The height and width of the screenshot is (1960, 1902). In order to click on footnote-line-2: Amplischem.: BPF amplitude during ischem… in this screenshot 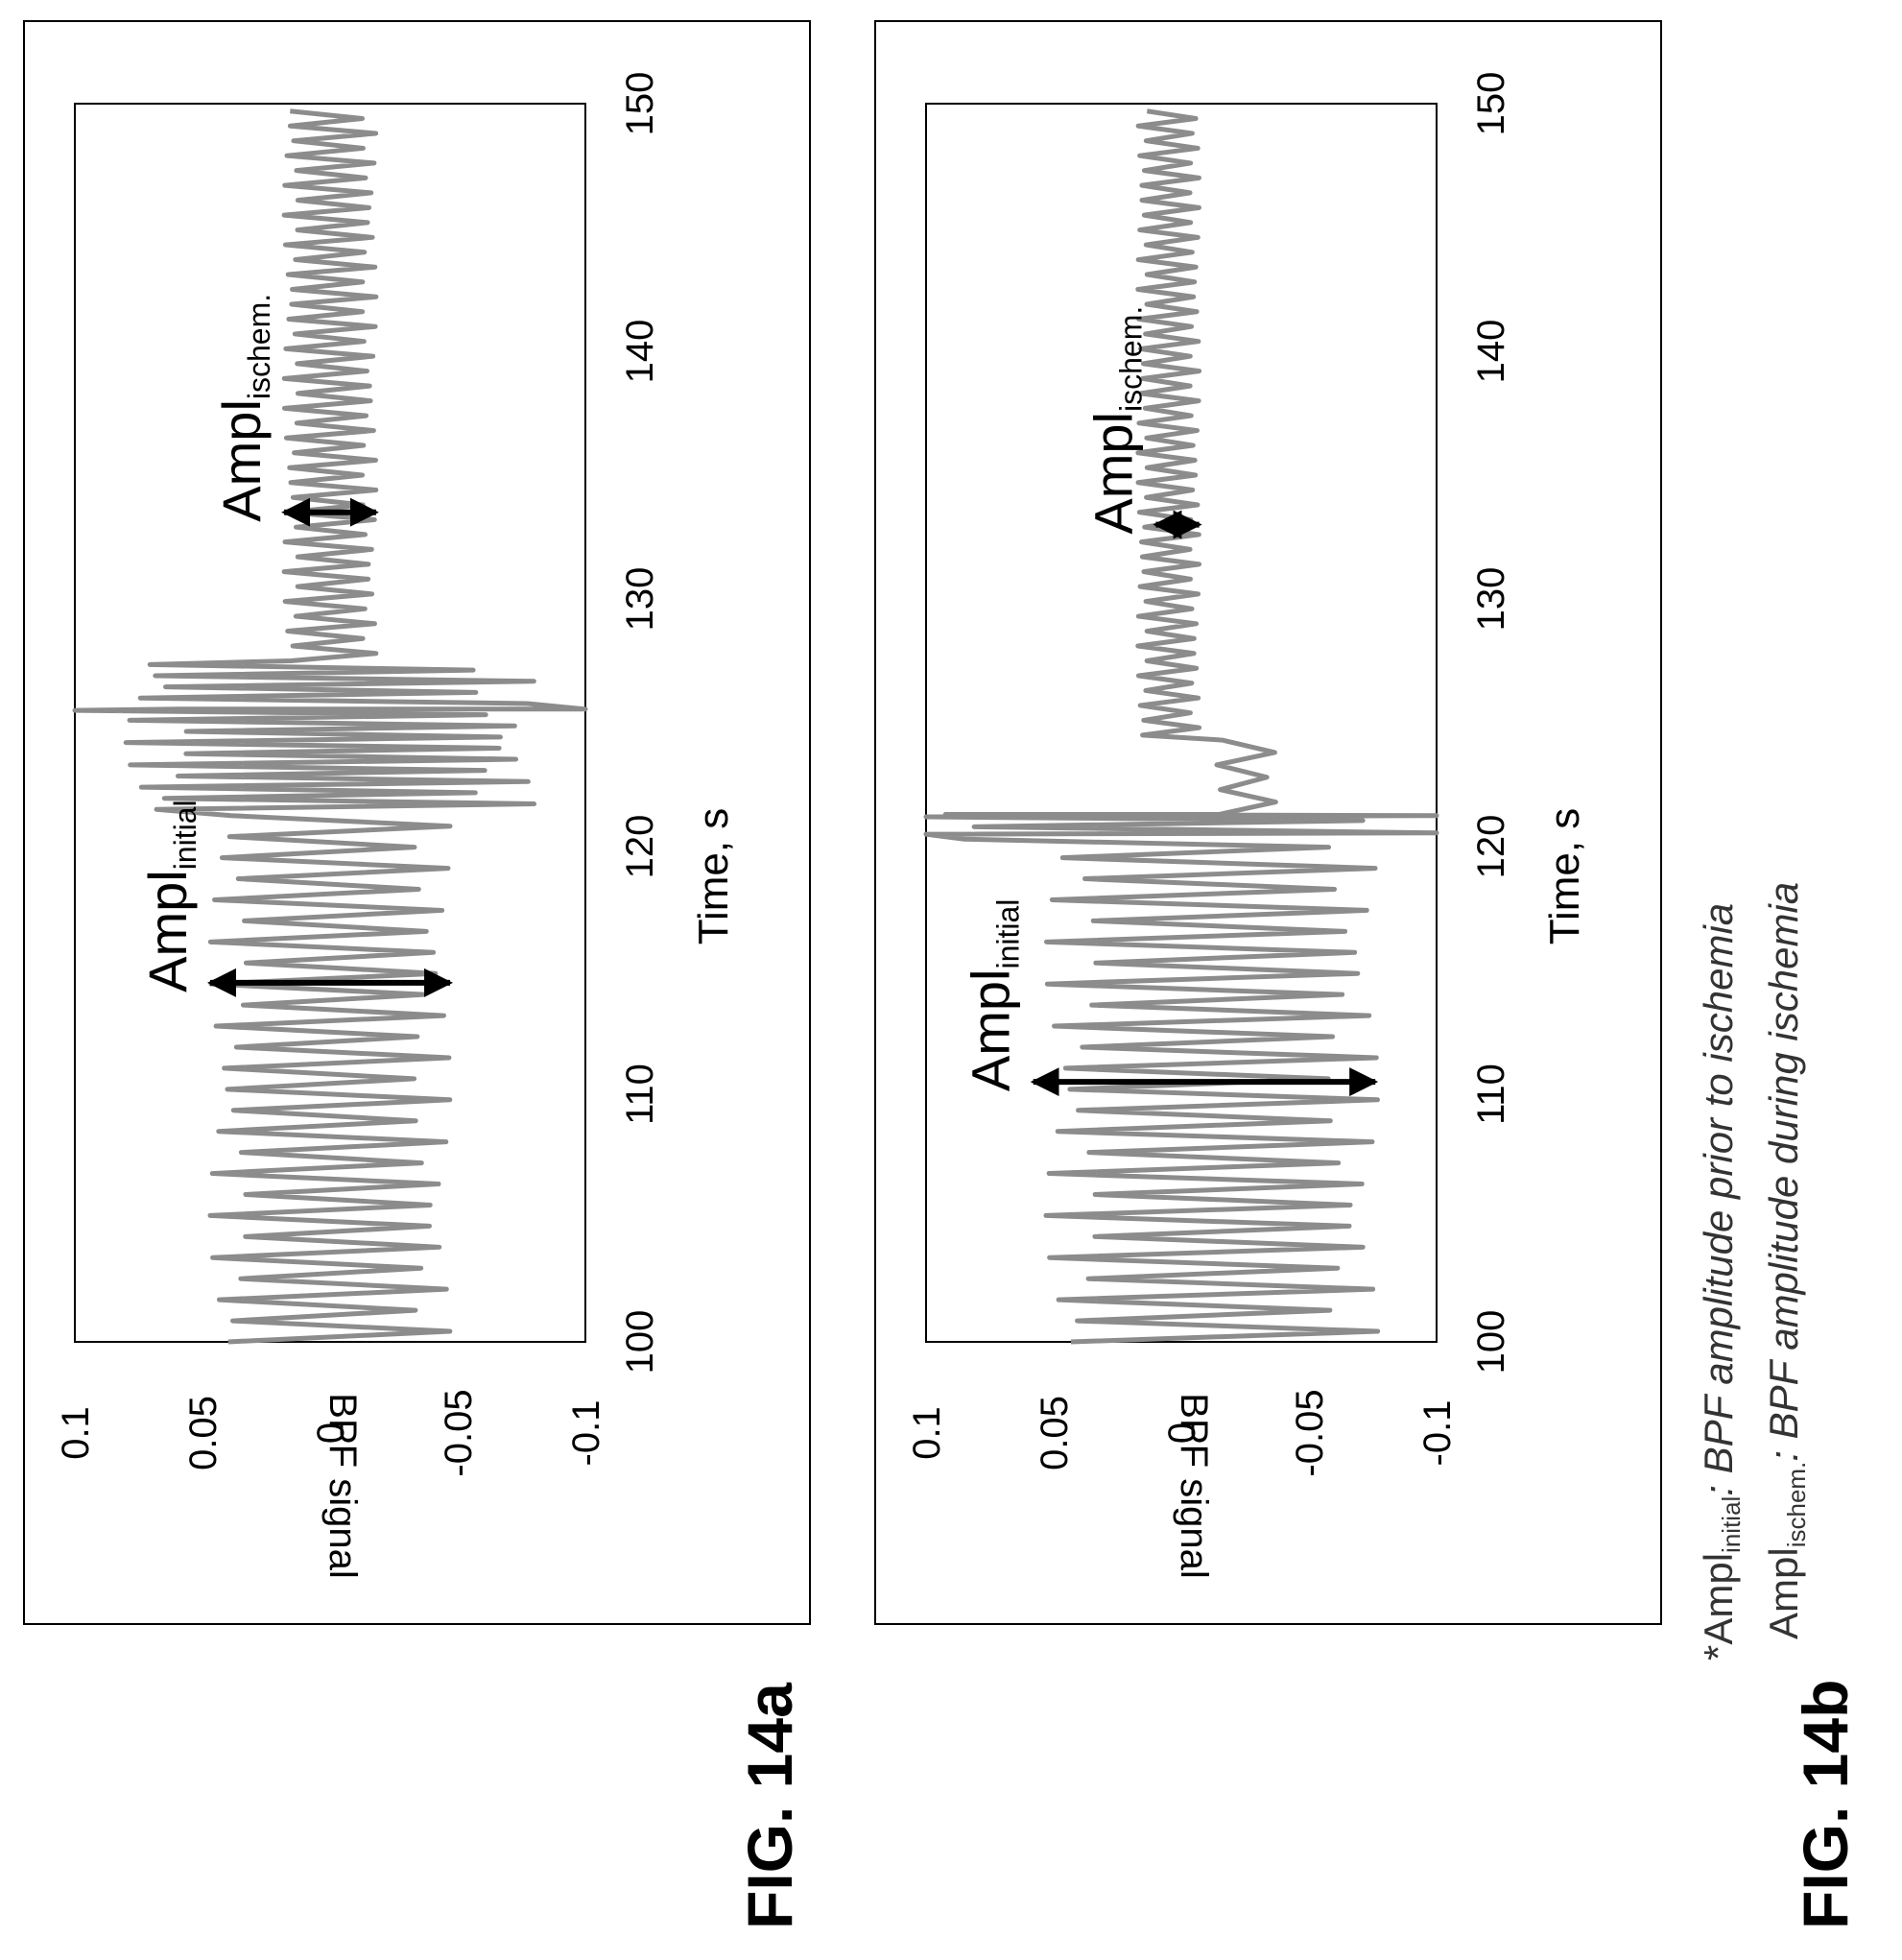, I will do `click(1786, 1260)`.